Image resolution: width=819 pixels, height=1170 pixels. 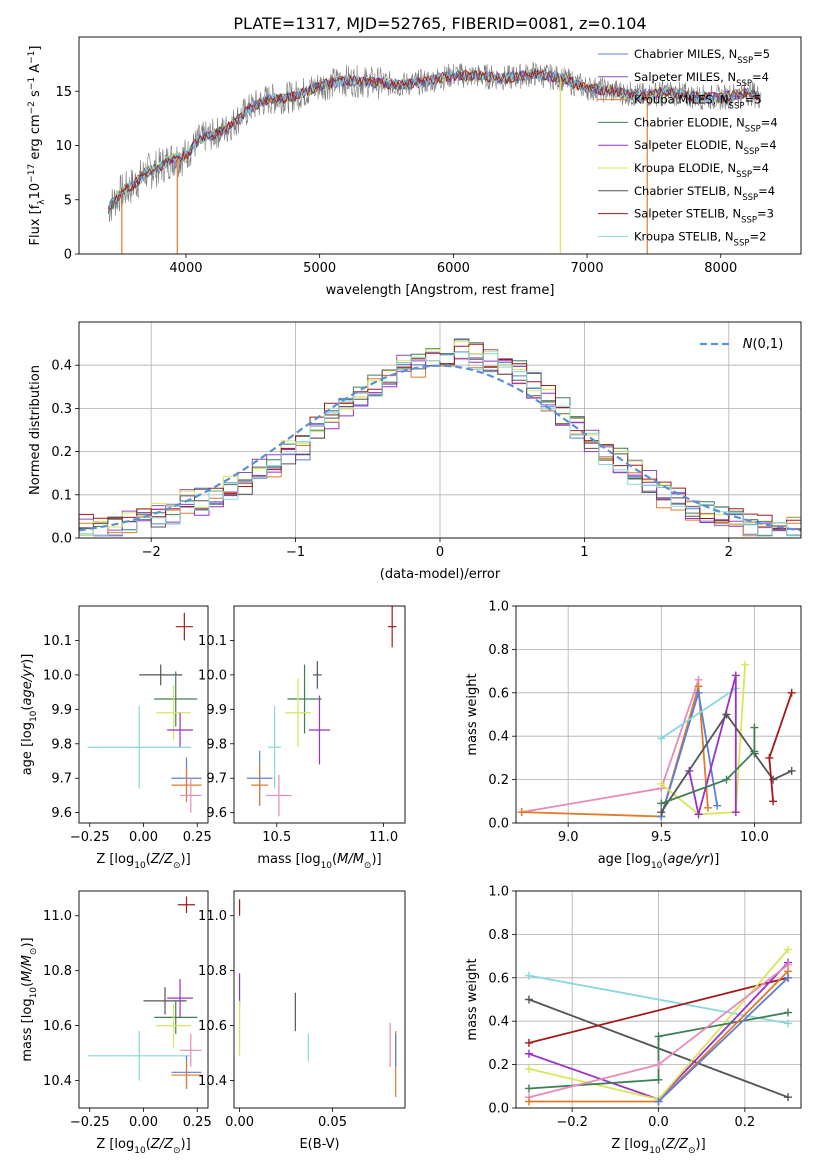 What do you see at coordinates (587, 268) in the screenshot?
I see `x-tick-label: 7000` at bounding box center [587, 268].